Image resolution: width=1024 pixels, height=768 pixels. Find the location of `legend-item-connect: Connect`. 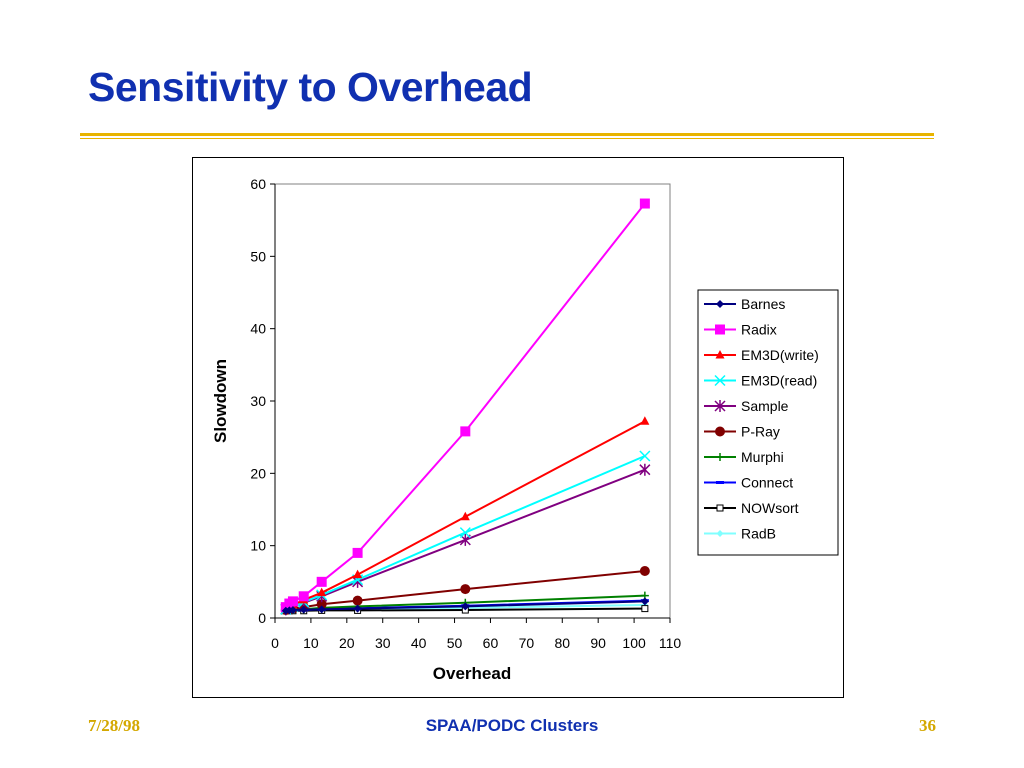

legend-item-connect: Connect is located at coordinates (748, 483).